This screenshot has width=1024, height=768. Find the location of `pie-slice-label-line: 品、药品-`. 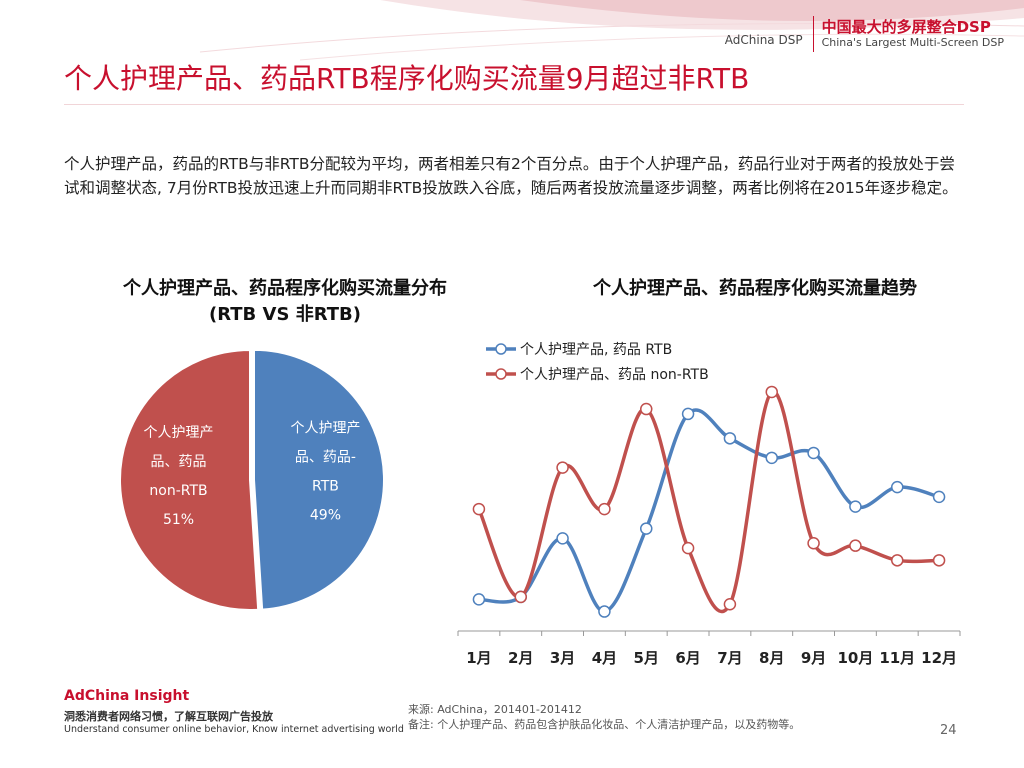

pie-slice-label-line: 品、药品- is located at coordinates (325, 458).